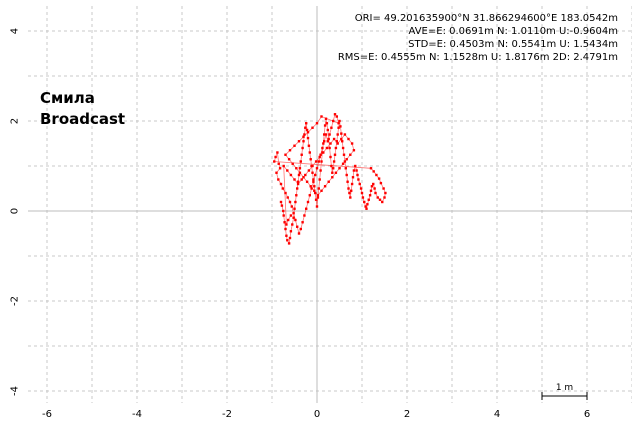 Image resolution: width=632 pixels, height=421 pixels. What do you see at coordinates (15, 301) in the screenshot?
I see `y-tick-label: -2` at bounding box center [15, 301].